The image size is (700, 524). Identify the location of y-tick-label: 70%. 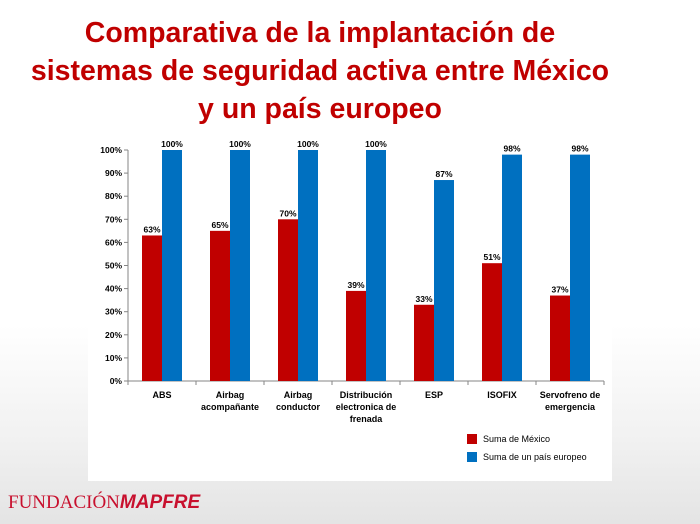
(113, 219).